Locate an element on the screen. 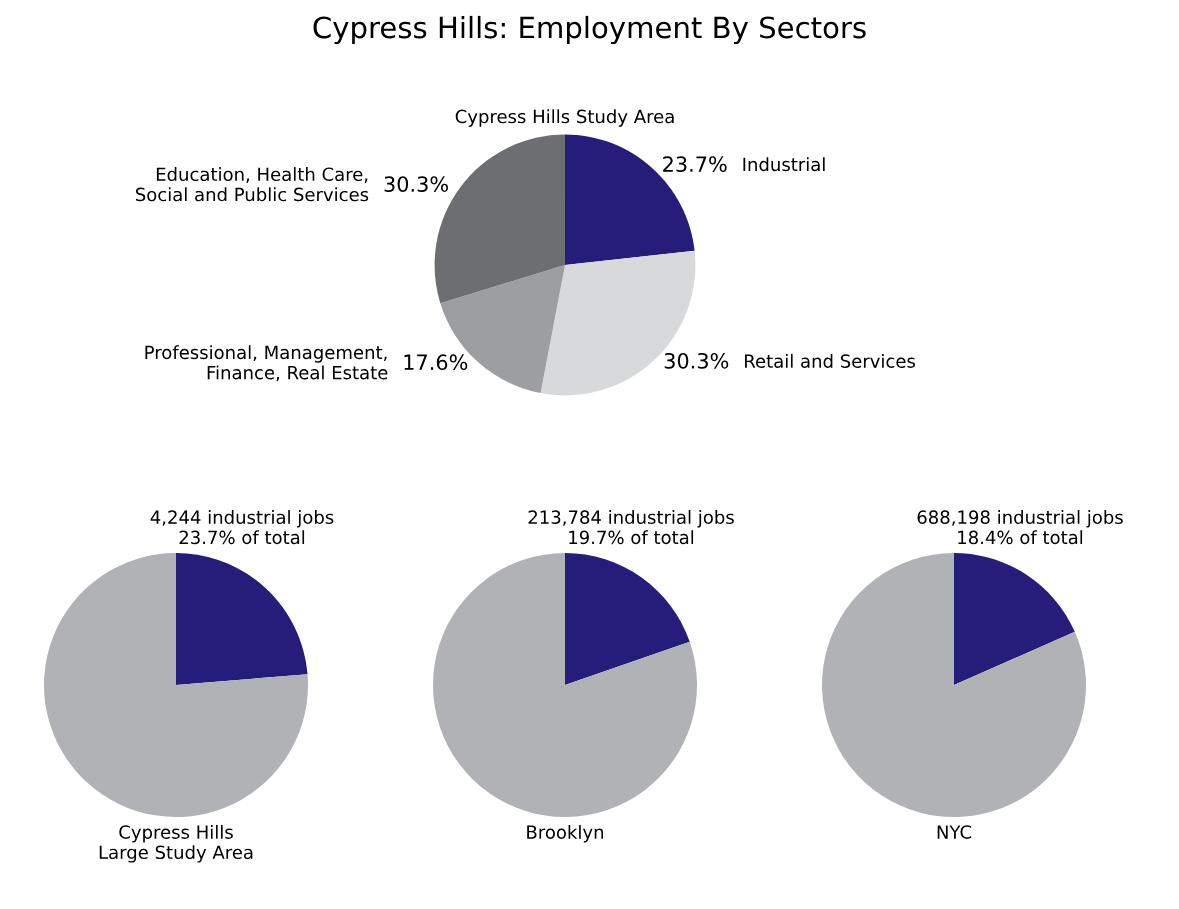  text: 213,784 industrial jobs 19.7% of total is located at coordinates (631, 527).